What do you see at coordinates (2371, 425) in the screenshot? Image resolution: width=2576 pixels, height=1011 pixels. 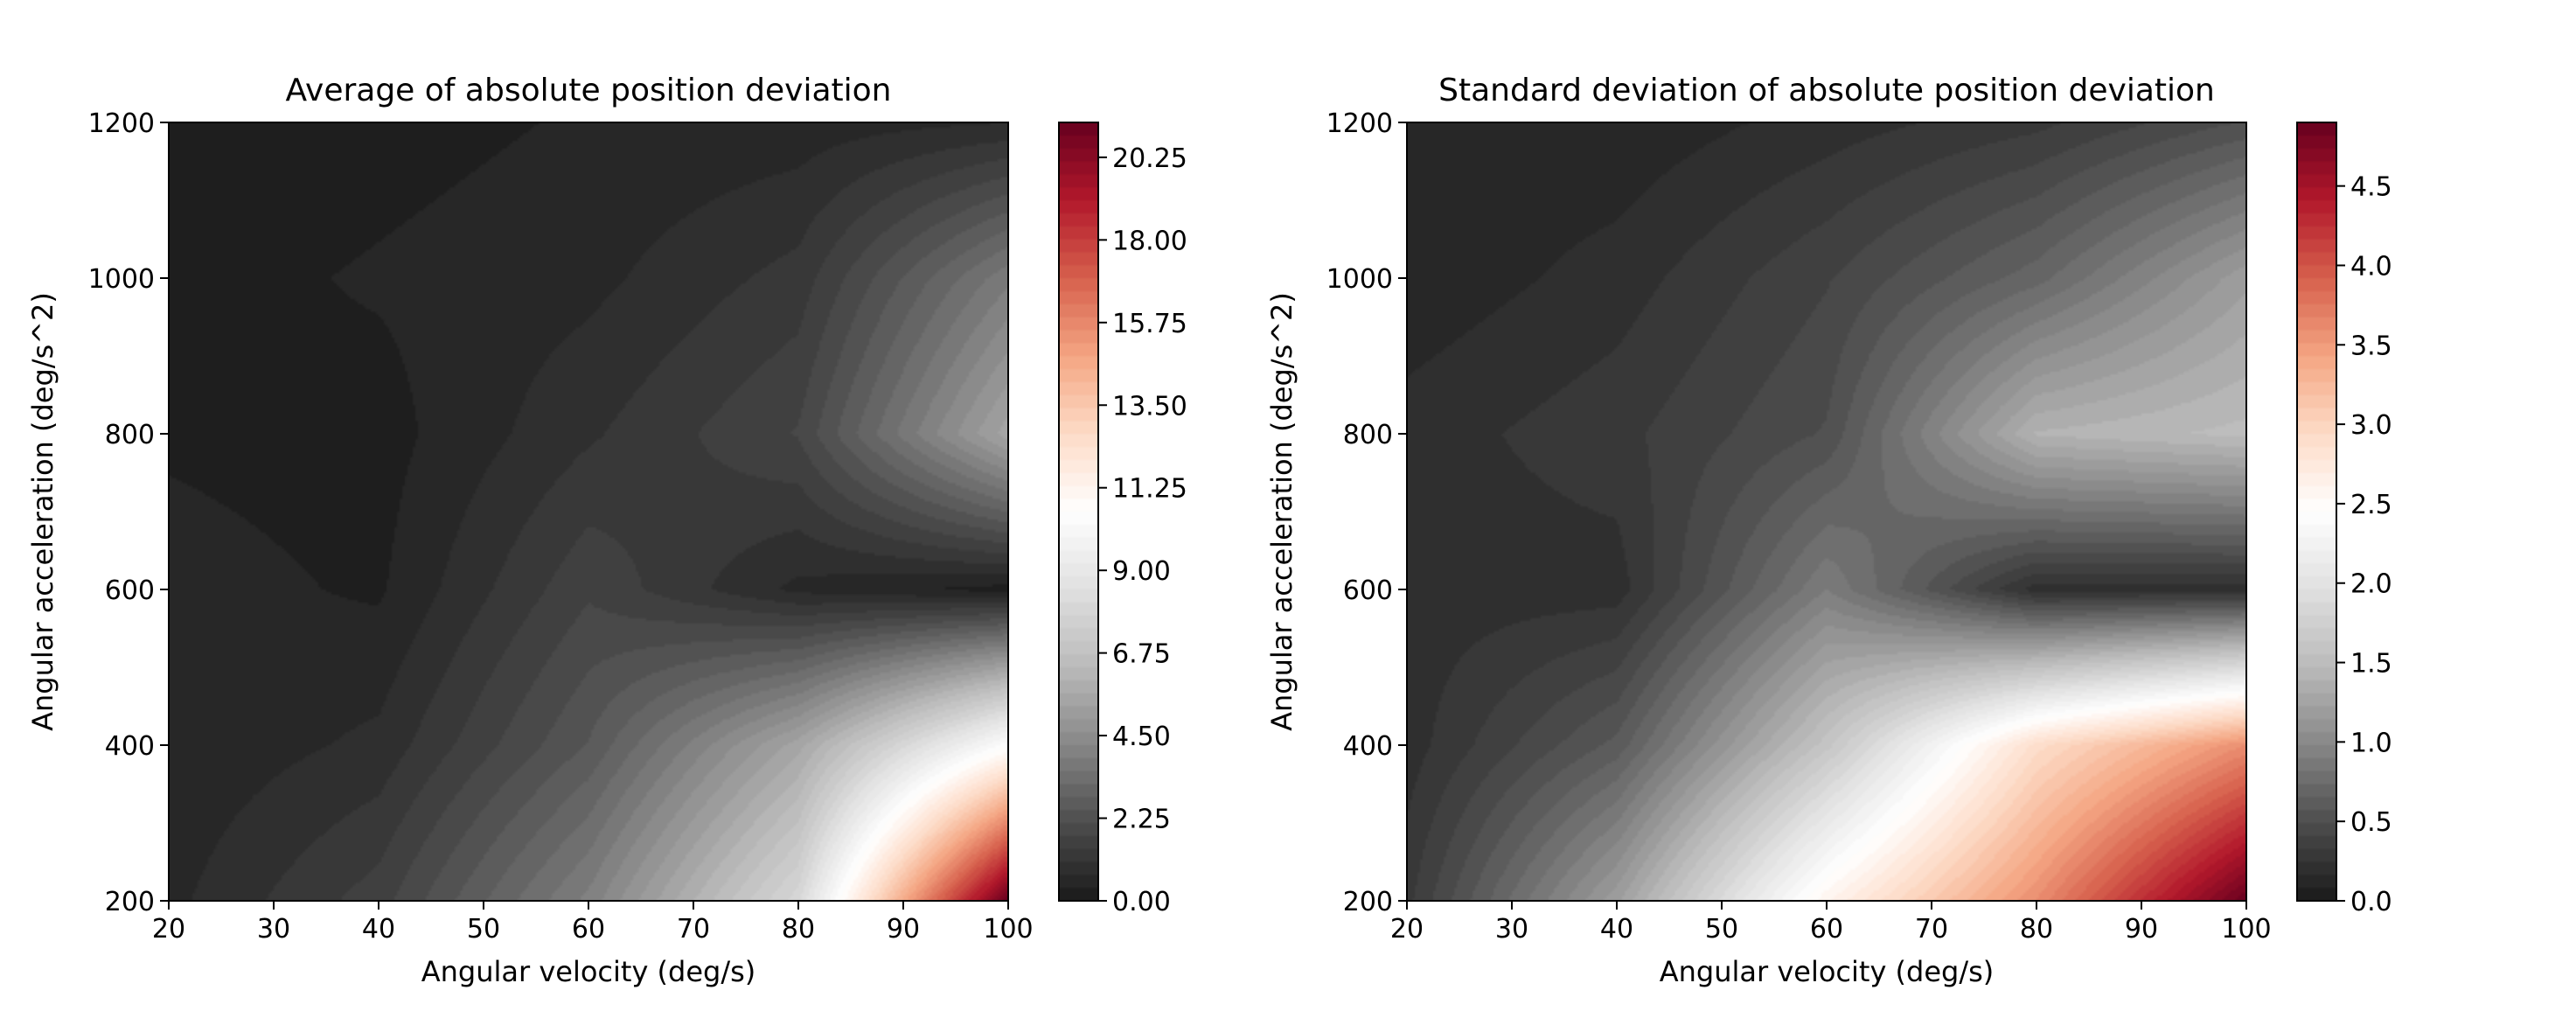 I see `colorbar-tick-label: 3.0` at bounding box center [2371, 425].